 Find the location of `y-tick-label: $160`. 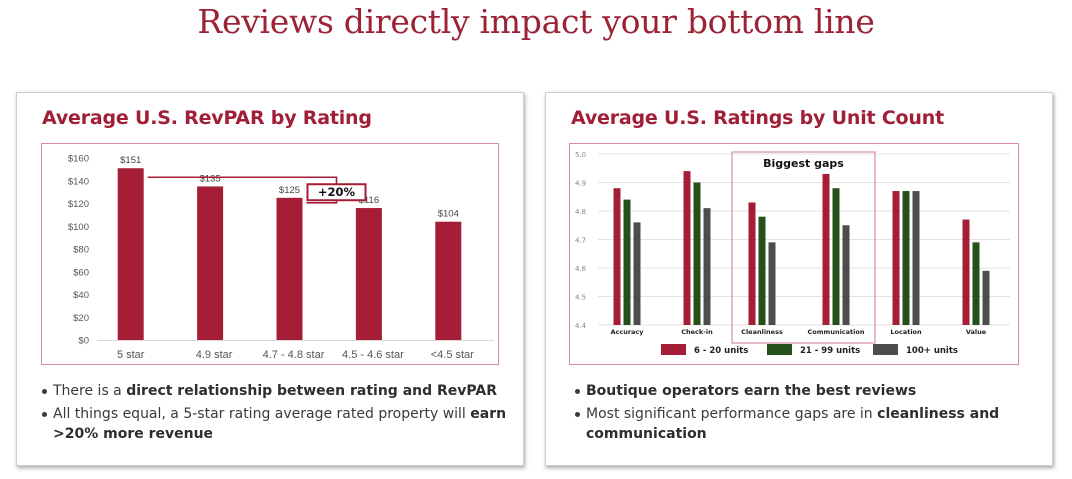

y-tick-label: $160 is located at coordinates (78, 159).